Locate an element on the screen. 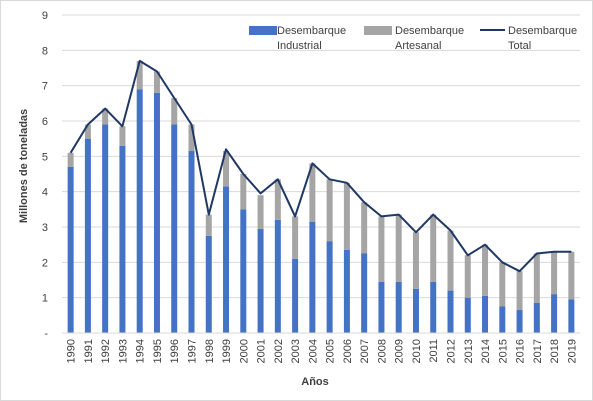 The image size is (593, 401). bar-desembarque-industrial-1997 is located at coordinates (191, 242).